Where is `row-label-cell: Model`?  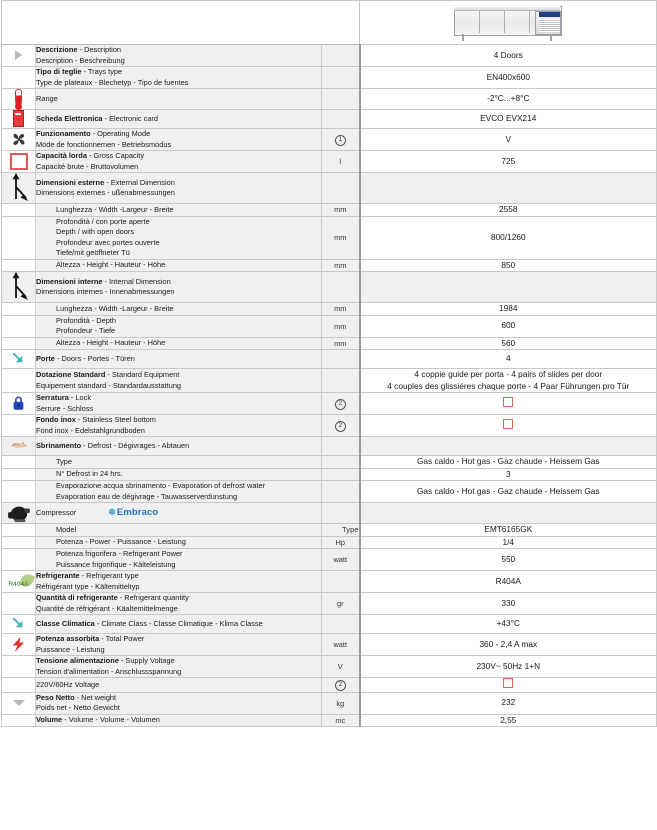 row-label-cell: Model is located at coordinates (178, 530).